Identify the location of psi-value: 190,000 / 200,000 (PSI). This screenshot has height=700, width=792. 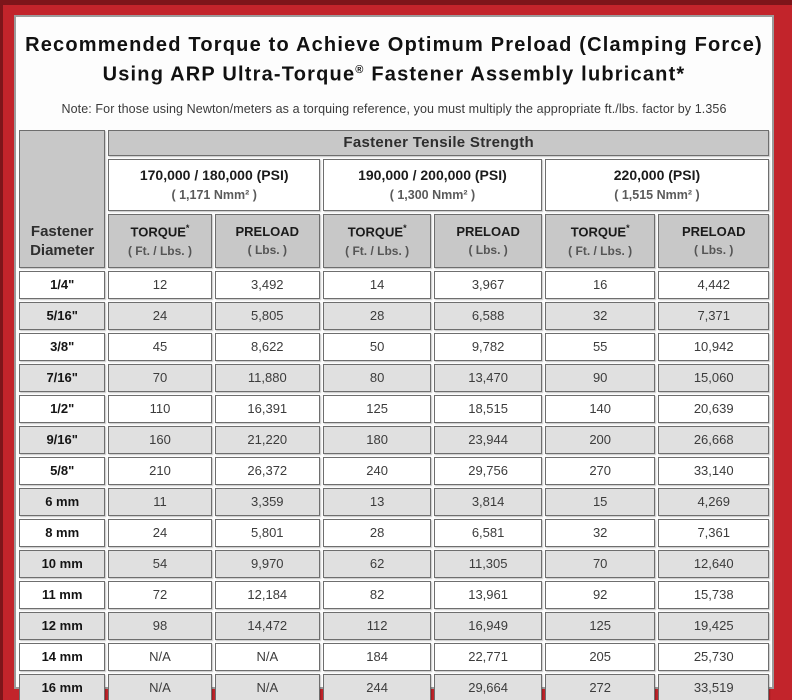
(432, 175).